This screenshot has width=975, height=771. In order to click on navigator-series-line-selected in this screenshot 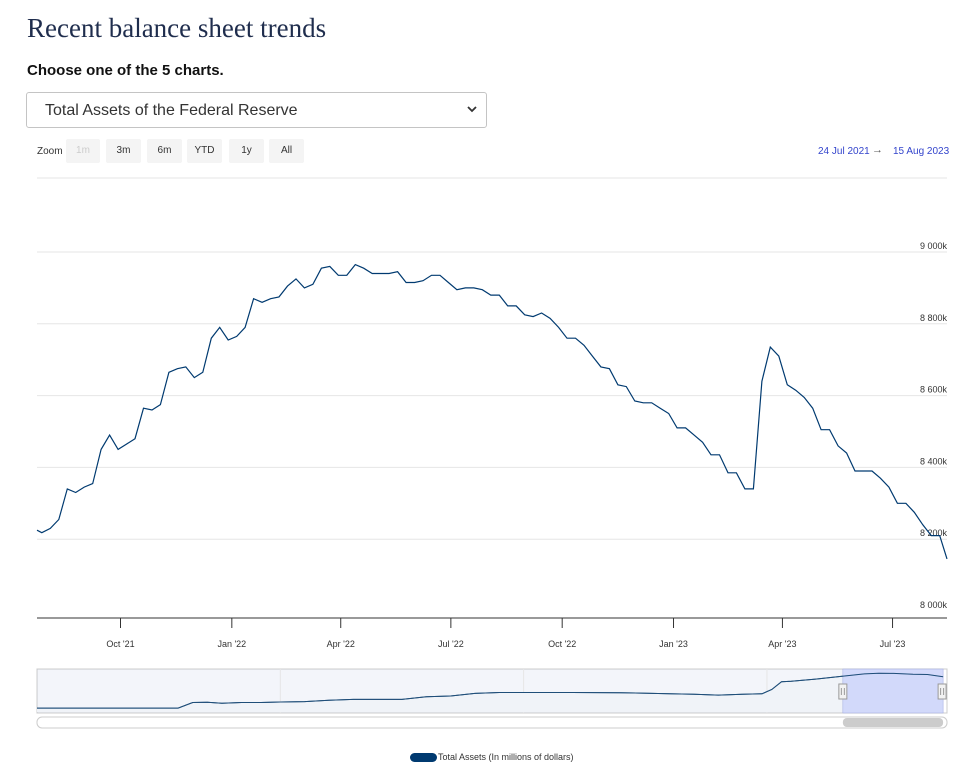, I will do `click(490, 690)`.